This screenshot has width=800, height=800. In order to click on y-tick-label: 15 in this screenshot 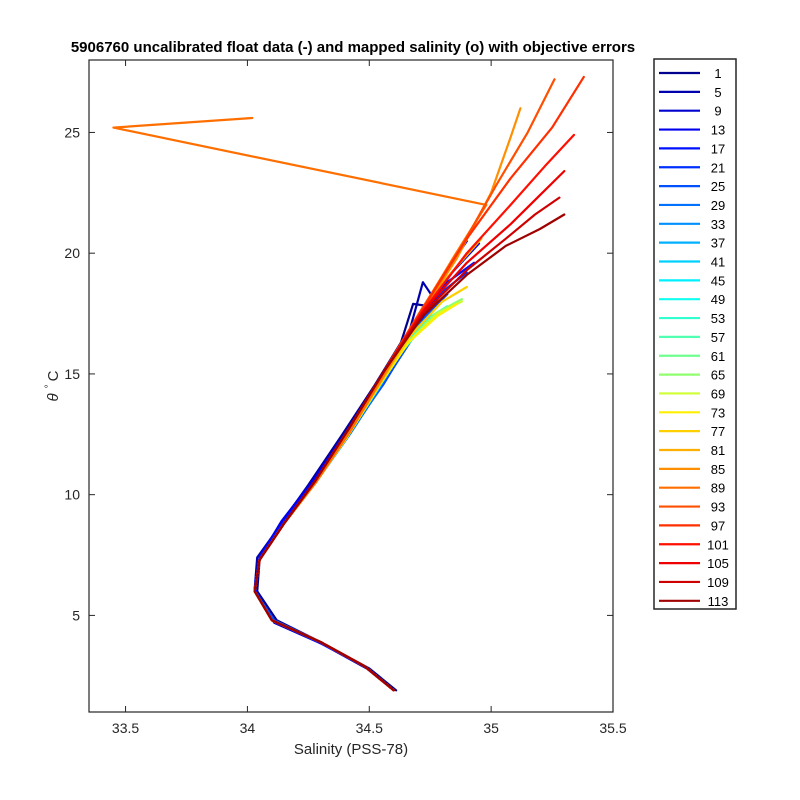, I will do `click(72, 374)`.